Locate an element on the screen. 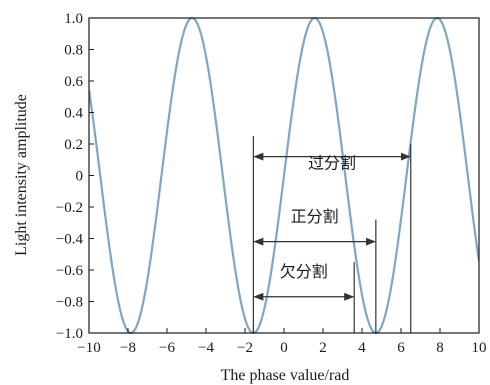 This screenshot has width=490, height=385. y-tick-label: 0.6 is located at coordinates (73, 82).